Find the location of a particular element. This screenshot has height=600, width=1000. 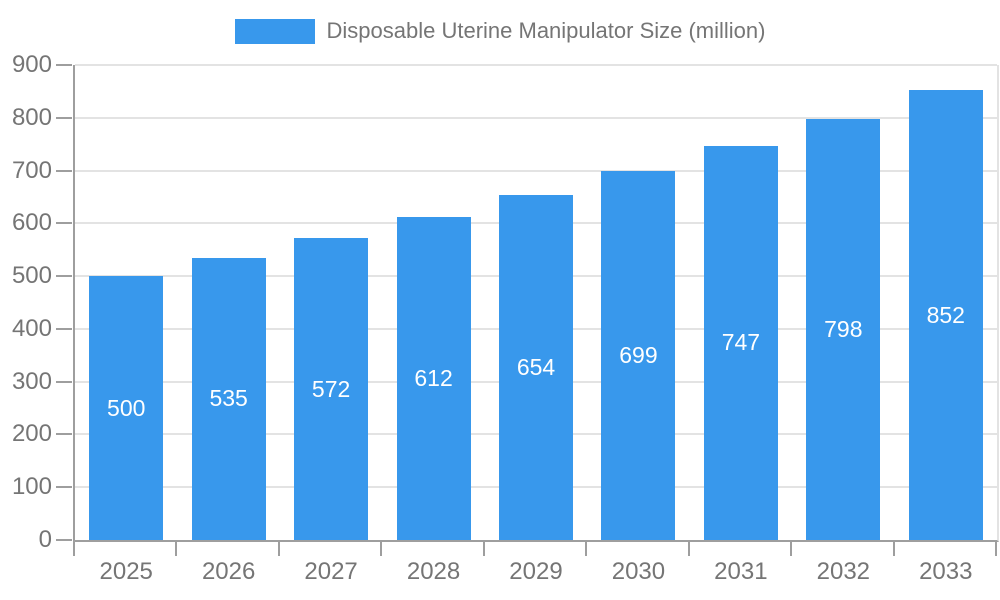

legend-swatch is located at coordinates (274, 31).